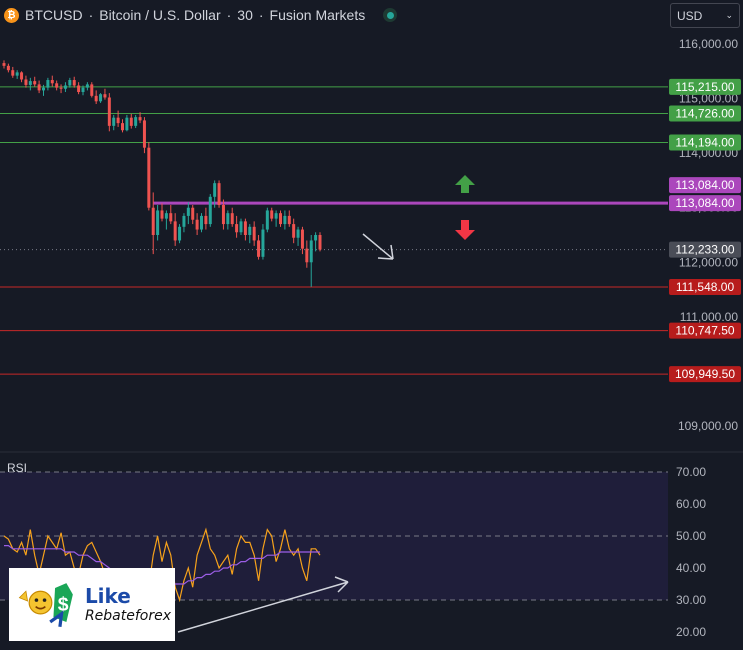  I want to click on pivot-price-tag-alt: 113,084.00, so click(704, 185).